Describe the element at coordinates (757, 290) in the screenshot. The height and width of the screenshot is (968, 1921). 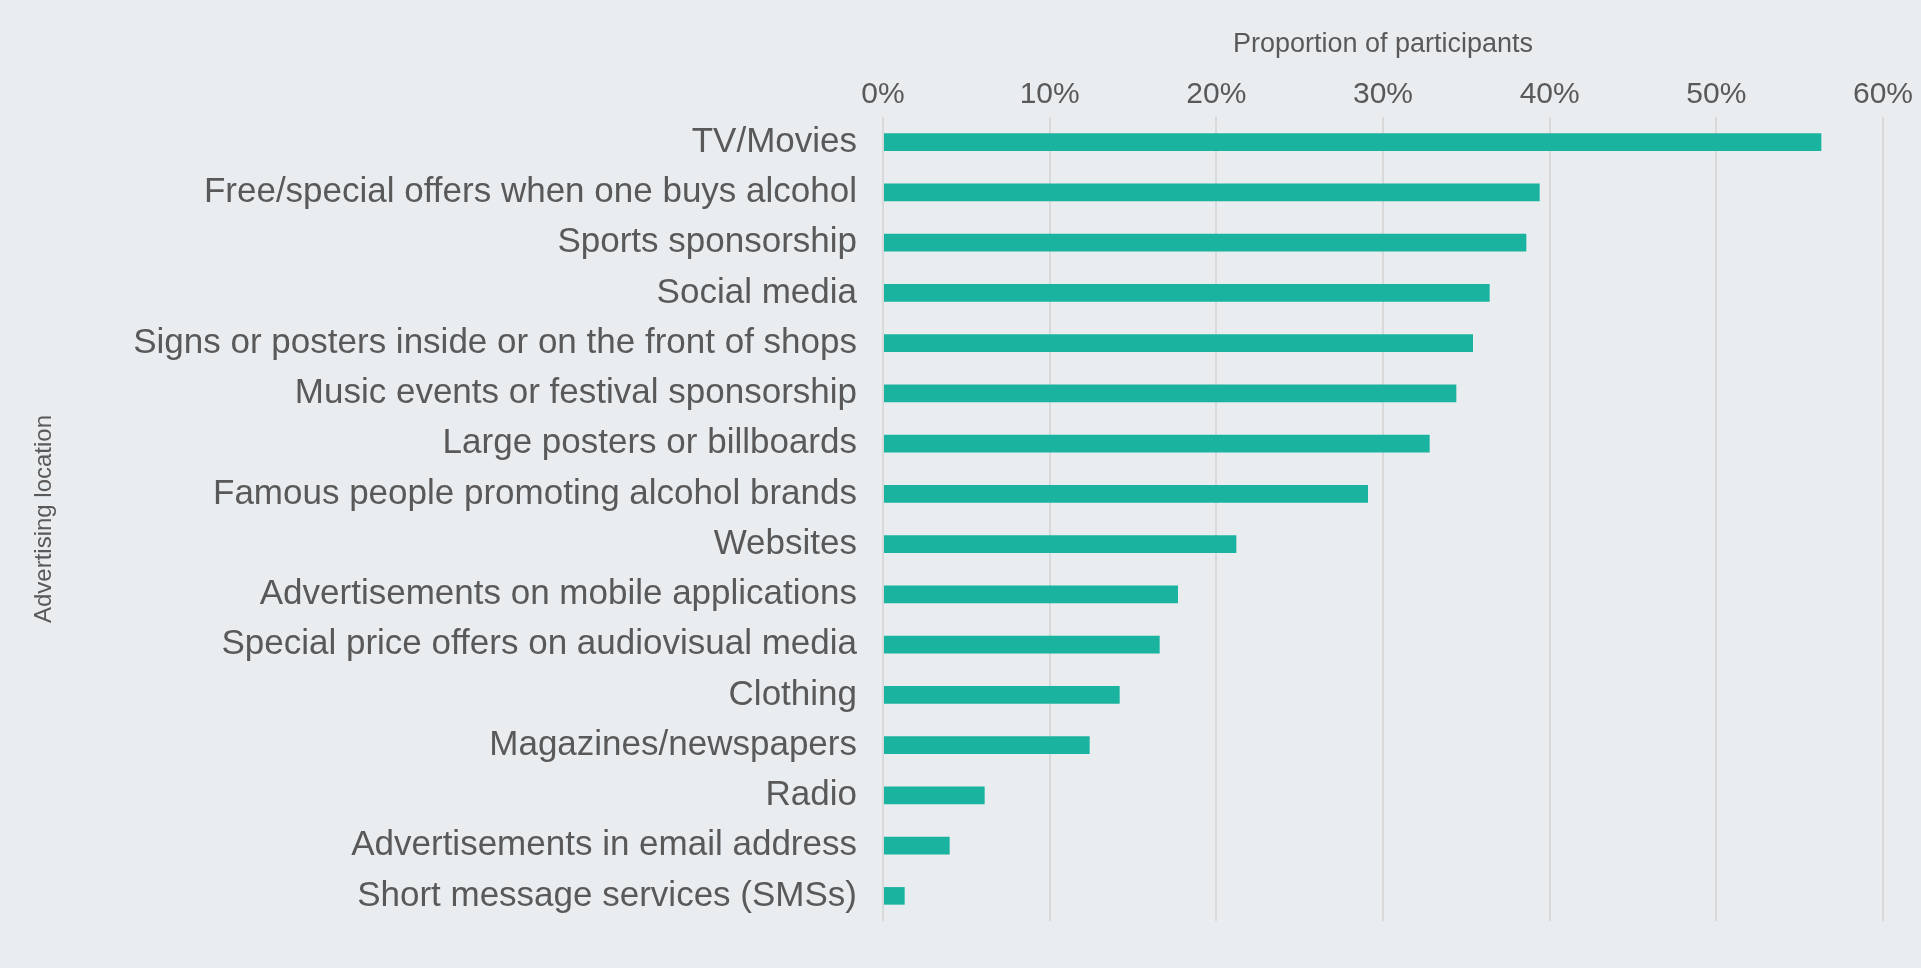
I see `y-tick-label: Social media` at that location.